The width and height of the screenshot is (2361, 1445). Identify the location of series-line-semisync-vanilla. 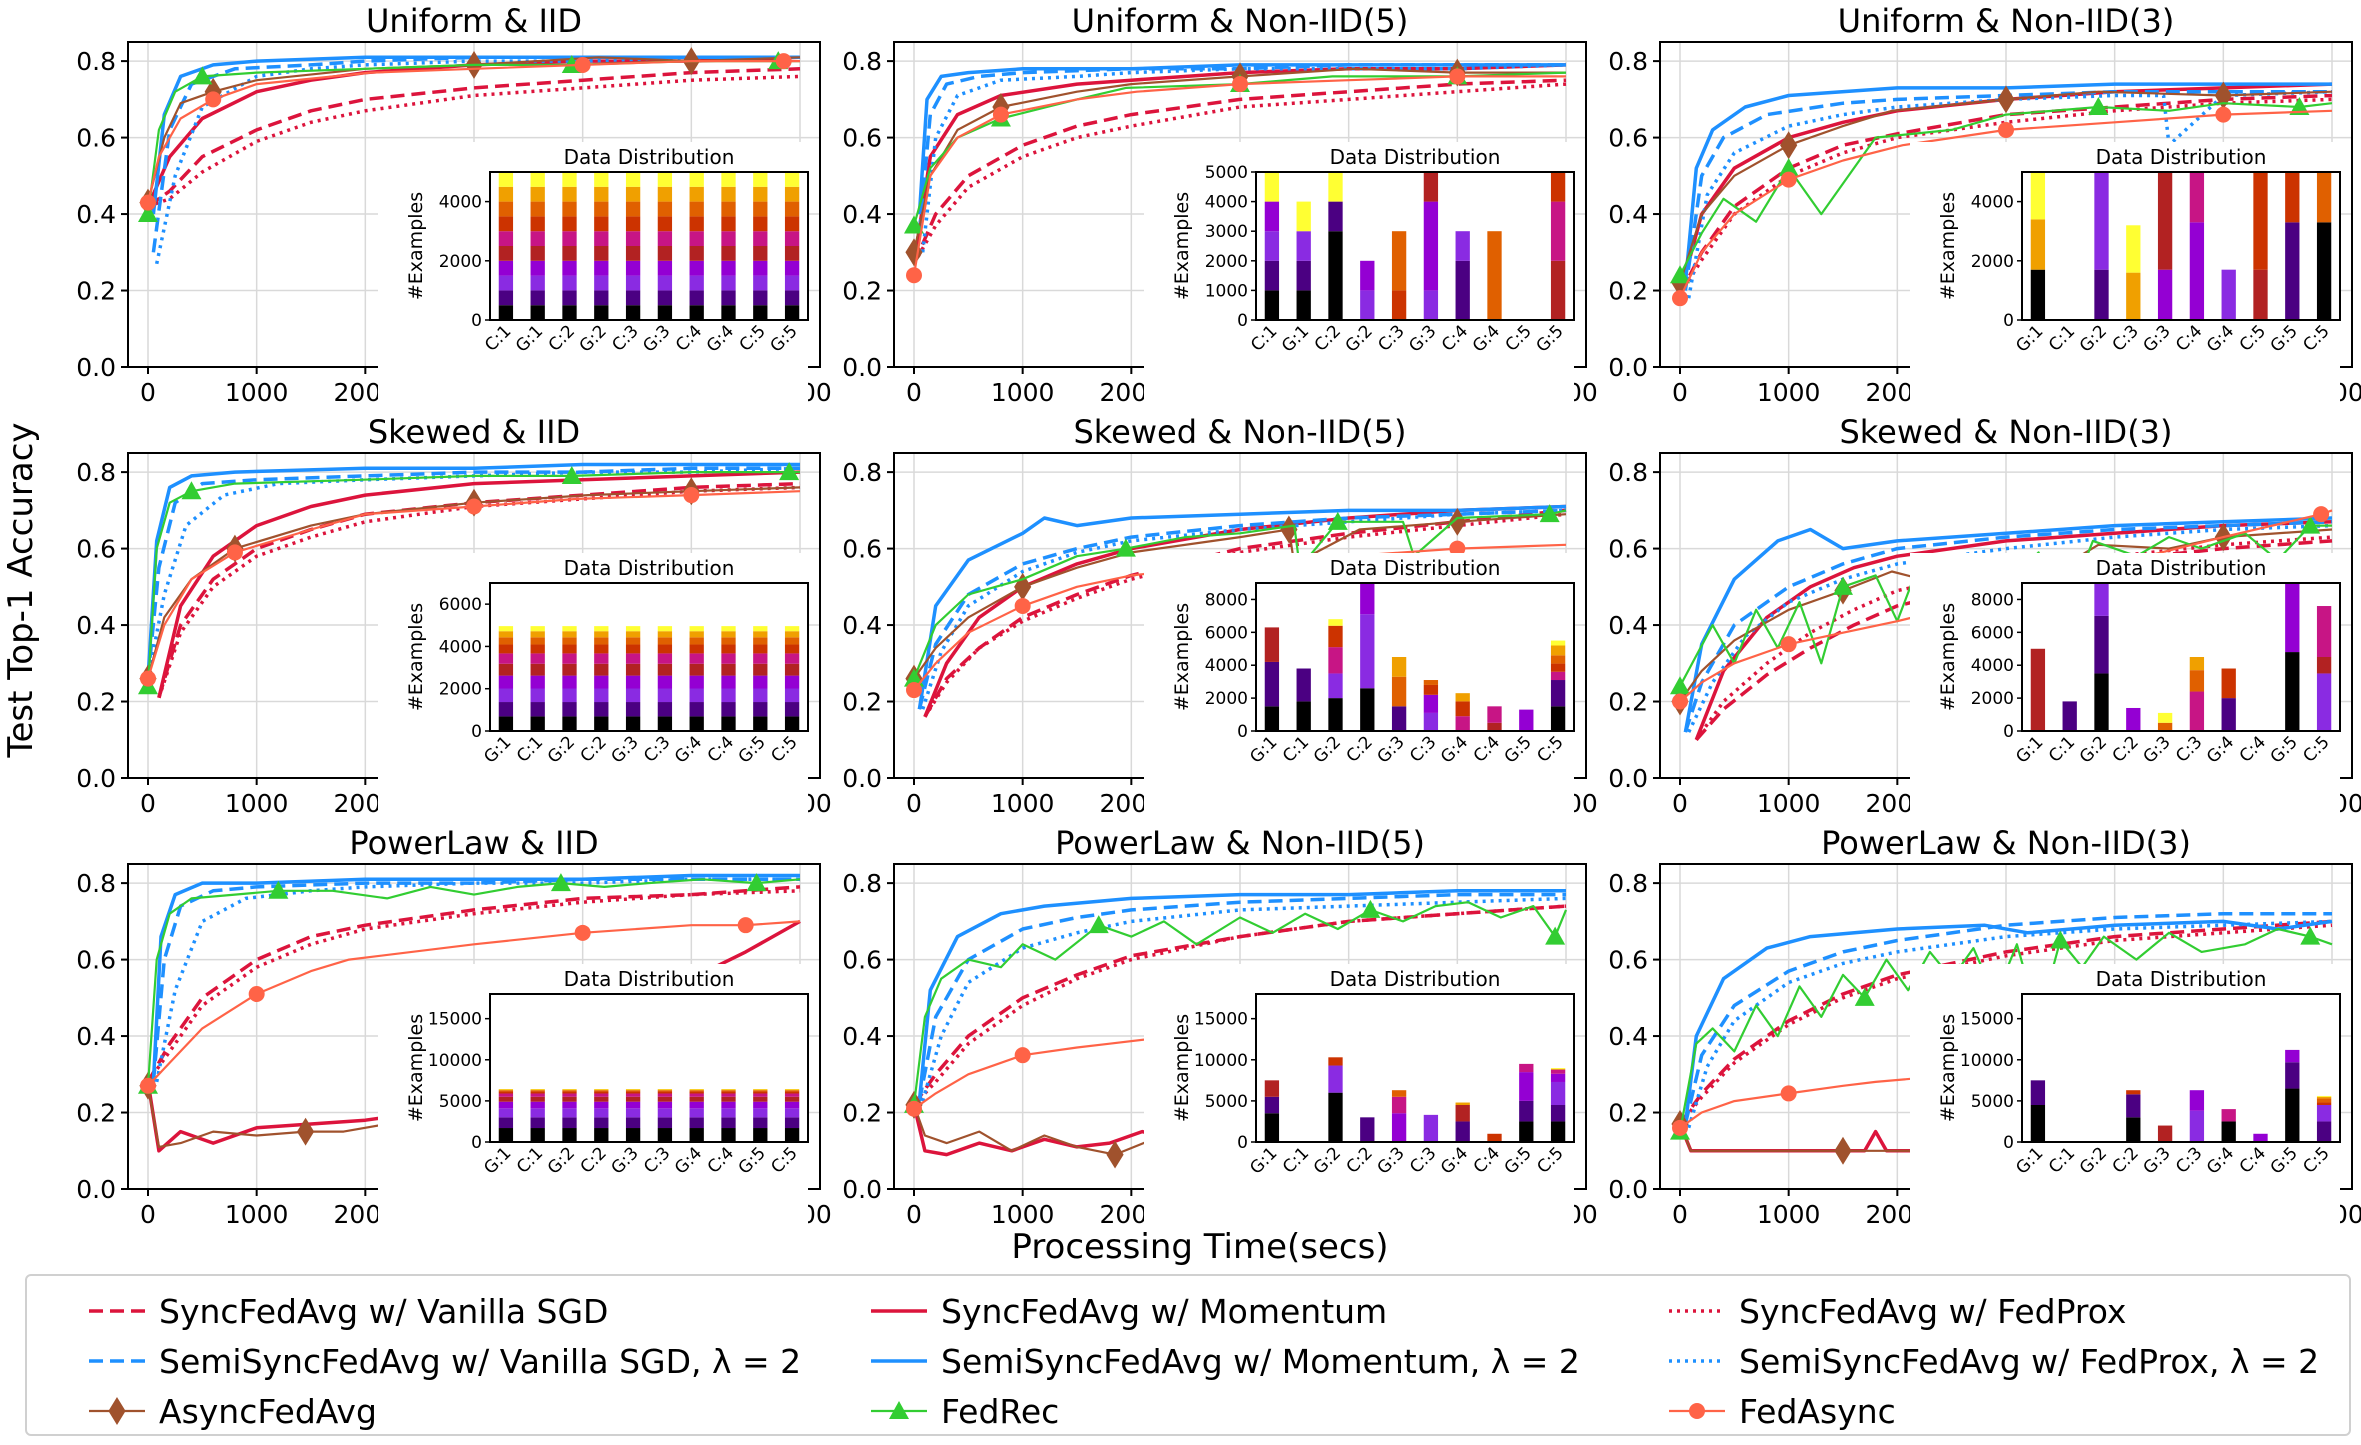
(2007, 1018).